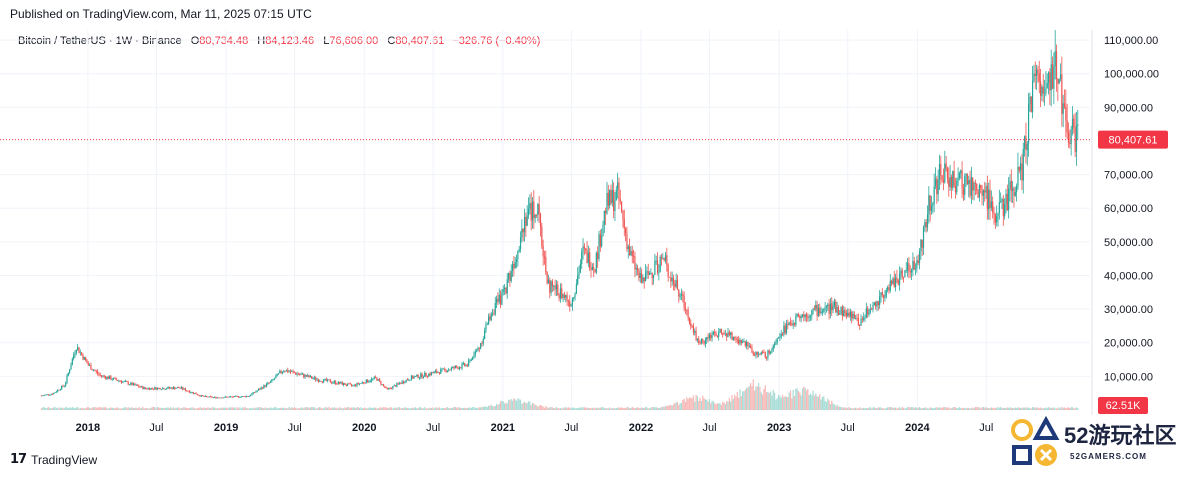 The width and height of the screenshot is (1184, 477). I want to click on tradingview-footer: 17 TradingView, so click(53, 459).